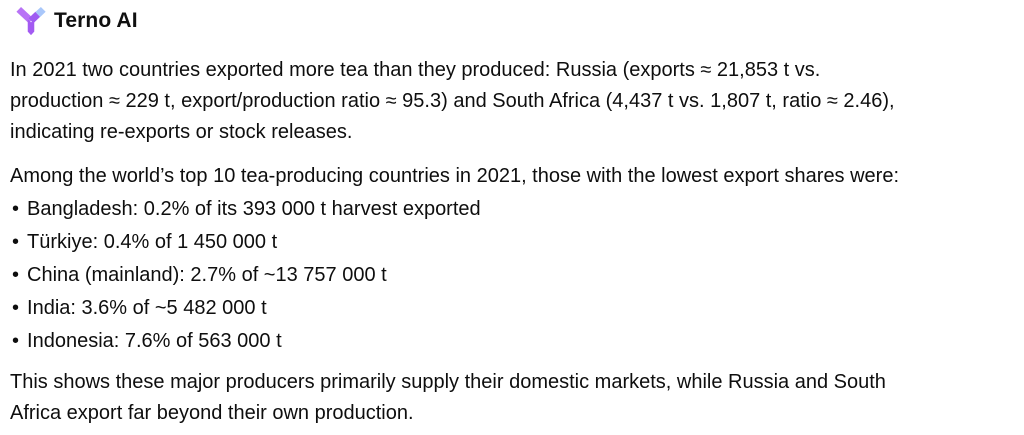 Image resolution: width=1024 pixels, height=435 pixels. I want to click on terno-logo-icon, so click(31, 21).